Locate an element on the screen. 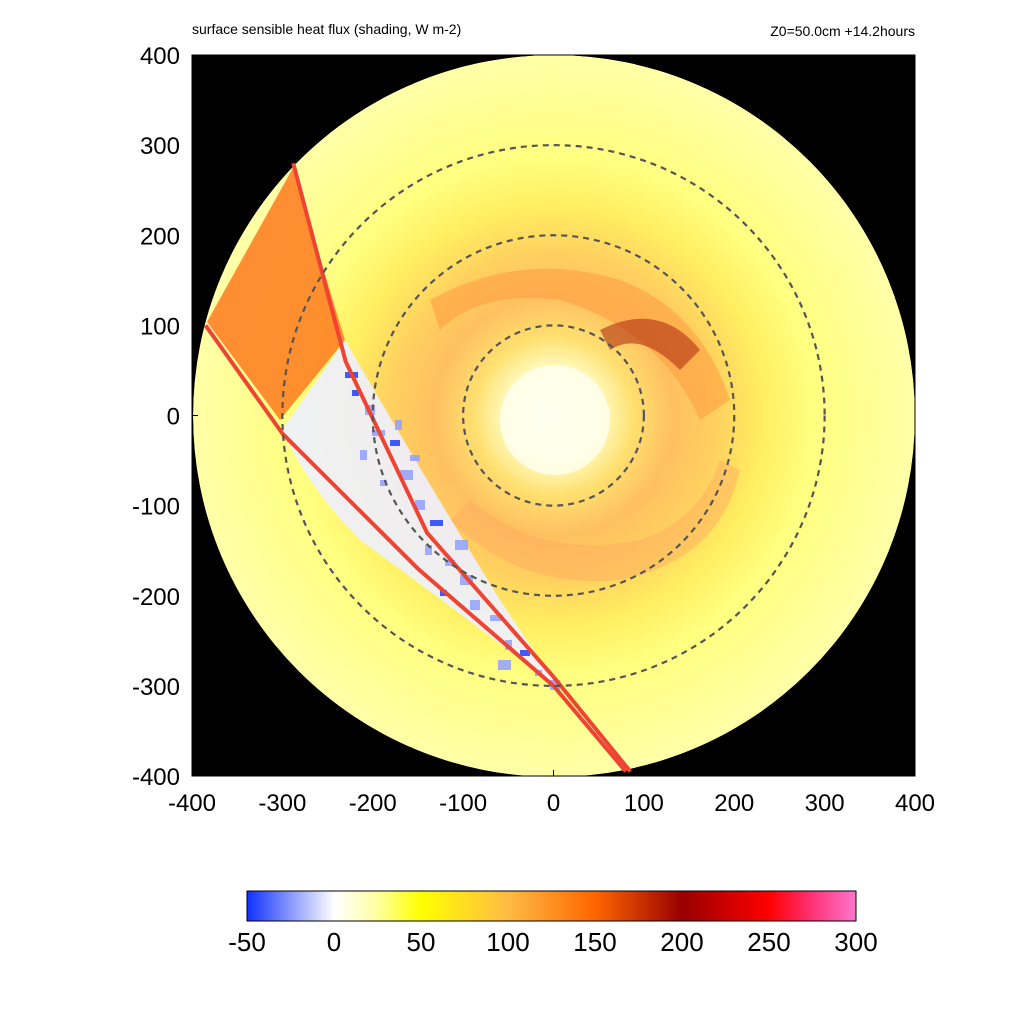  colorbar-tick-label: 200 is located at coordinates (681, 942).